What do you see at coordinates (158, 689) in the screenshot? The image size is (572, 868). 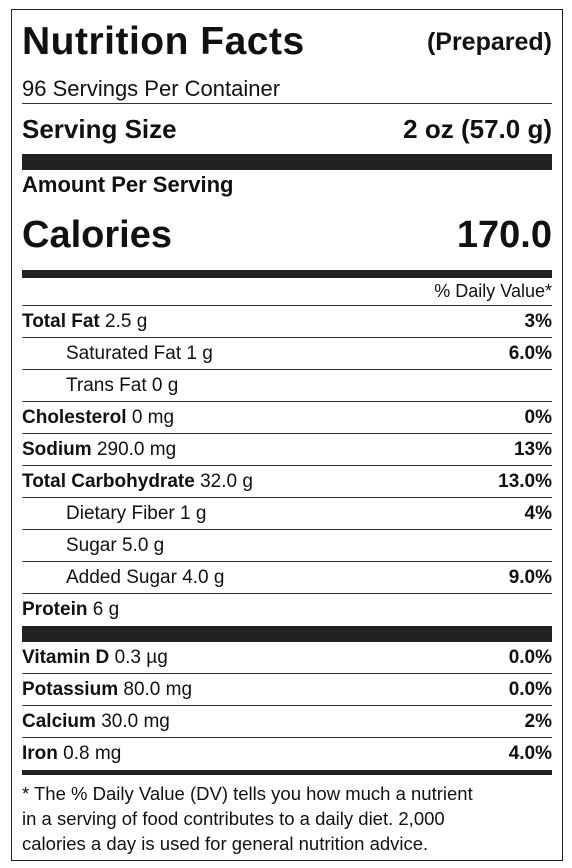 I see `nutrient-amount: 80.0 mg` at bounding box center [158, 689].